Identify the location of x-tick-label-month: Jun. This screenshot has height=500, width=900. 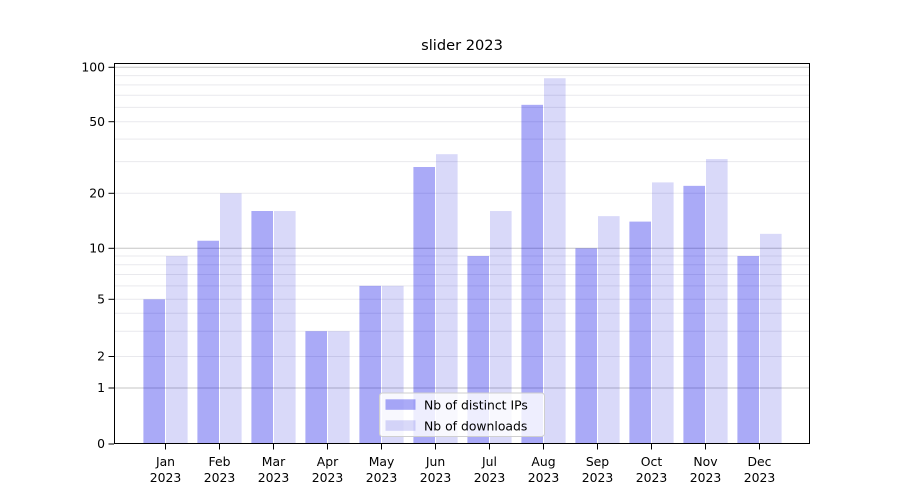
(435, 461).